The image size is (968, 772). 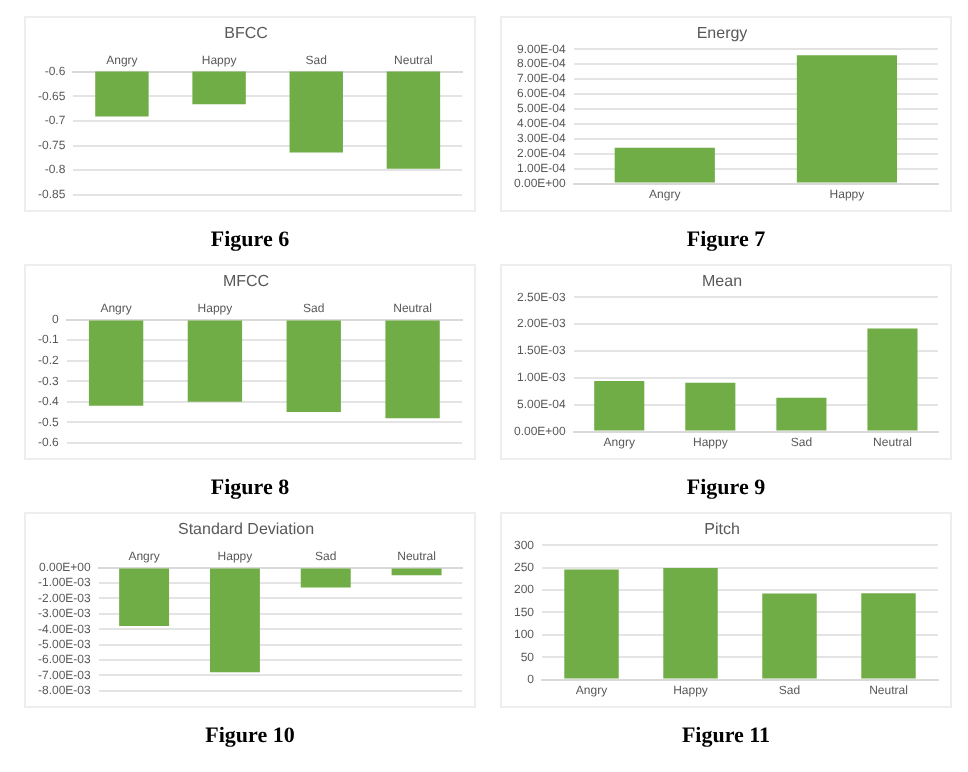 What do you see at coordinates (246, 33) in the screenshot?
I see `chart-title: BFCC` at bounding box center [246, 33].